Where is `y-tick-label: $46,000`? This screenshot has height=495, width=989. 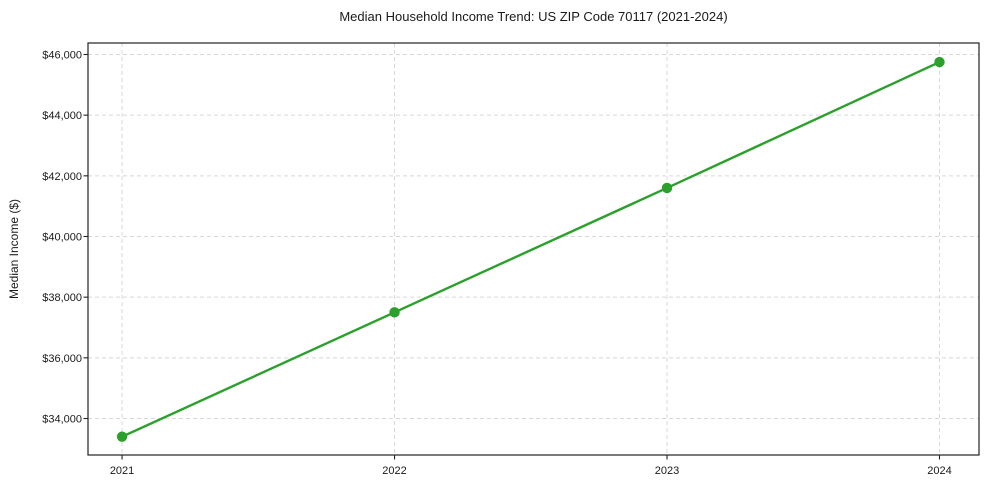 y-tick-label: $46,000 is located at coordinates (62, 55).